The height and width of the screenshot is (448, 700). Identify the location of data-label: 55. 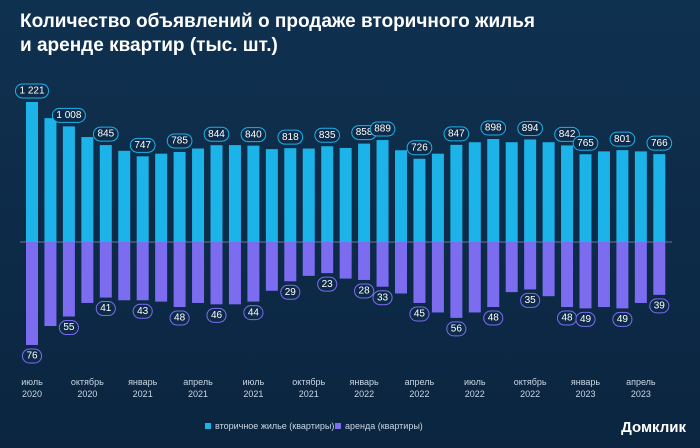
(69, 327).